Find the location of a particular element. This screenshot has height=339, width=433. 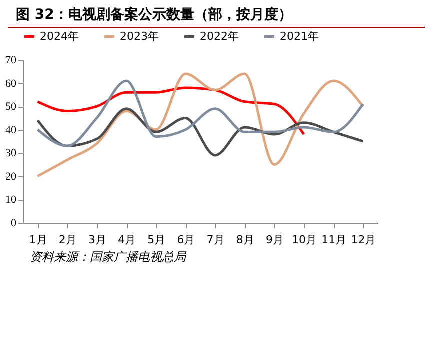

x-tick-label: 1月 is located at coordinates (38, 240).